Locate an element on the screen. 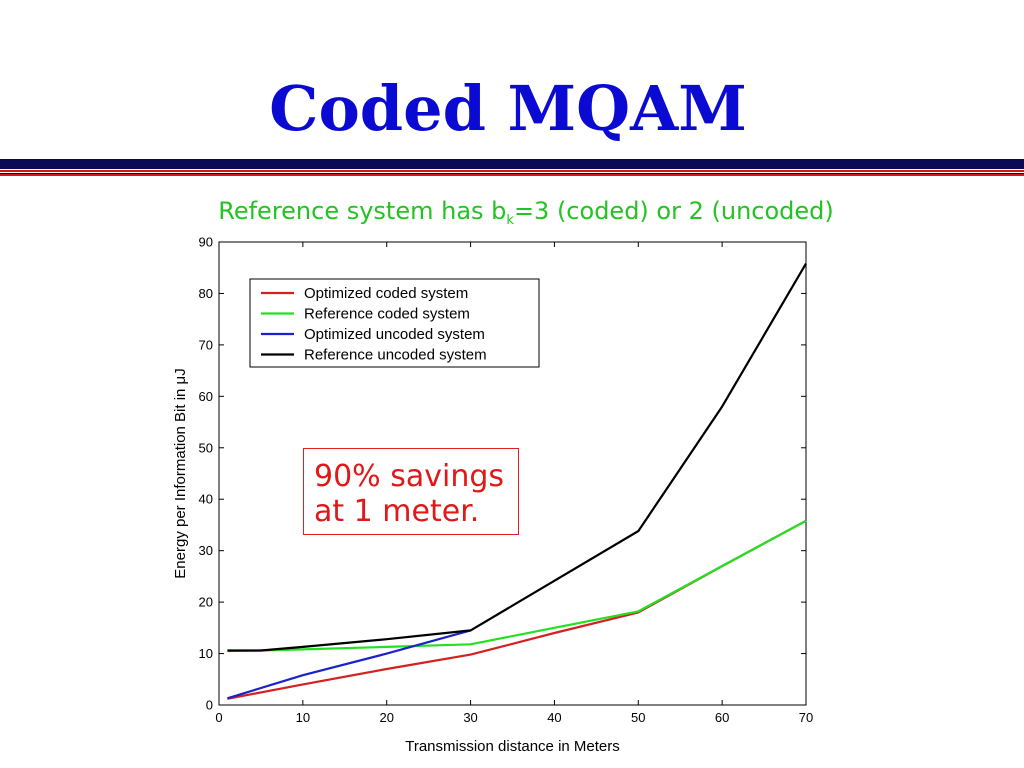 Image resolution: width=1024 pixels, height=768 pixels. legend-box is located at coordinates (394, 323).